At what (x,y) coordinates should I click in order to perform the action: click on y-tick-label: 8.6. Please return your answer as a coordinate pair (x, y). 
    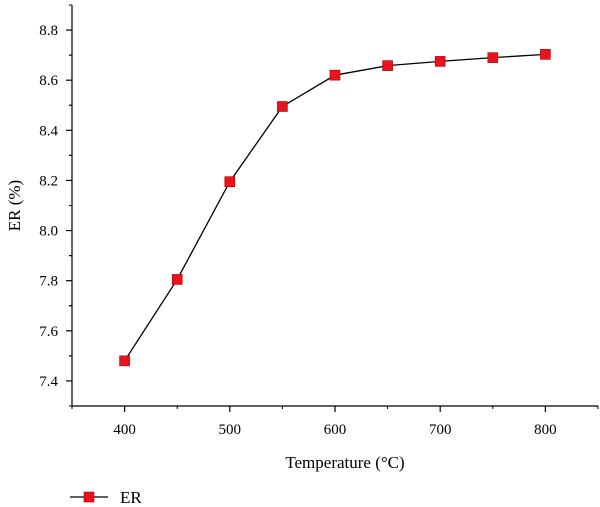
    Looking at the image, I should click on (48, 81).